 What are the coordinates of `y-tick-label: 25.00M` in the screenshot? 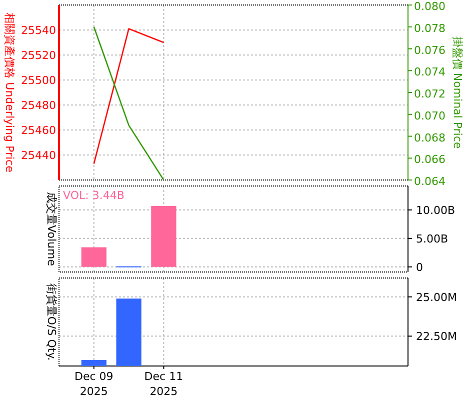 It's located at (436, 297).